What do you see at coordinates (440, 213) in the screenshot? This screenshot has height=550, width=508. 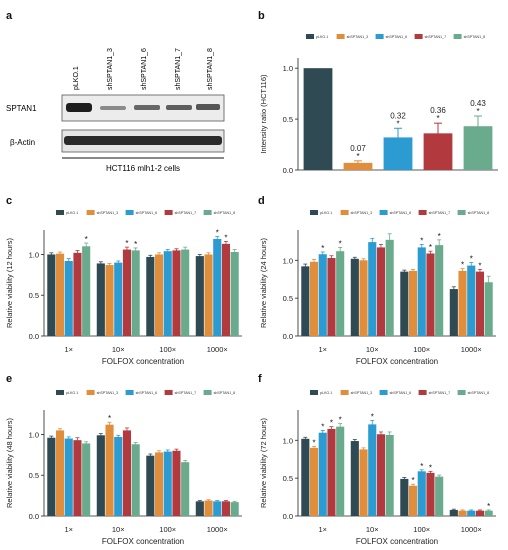 I see `legend-label-shsptan1-7: shSPTAN1_7` at bounding box center [440, 213].